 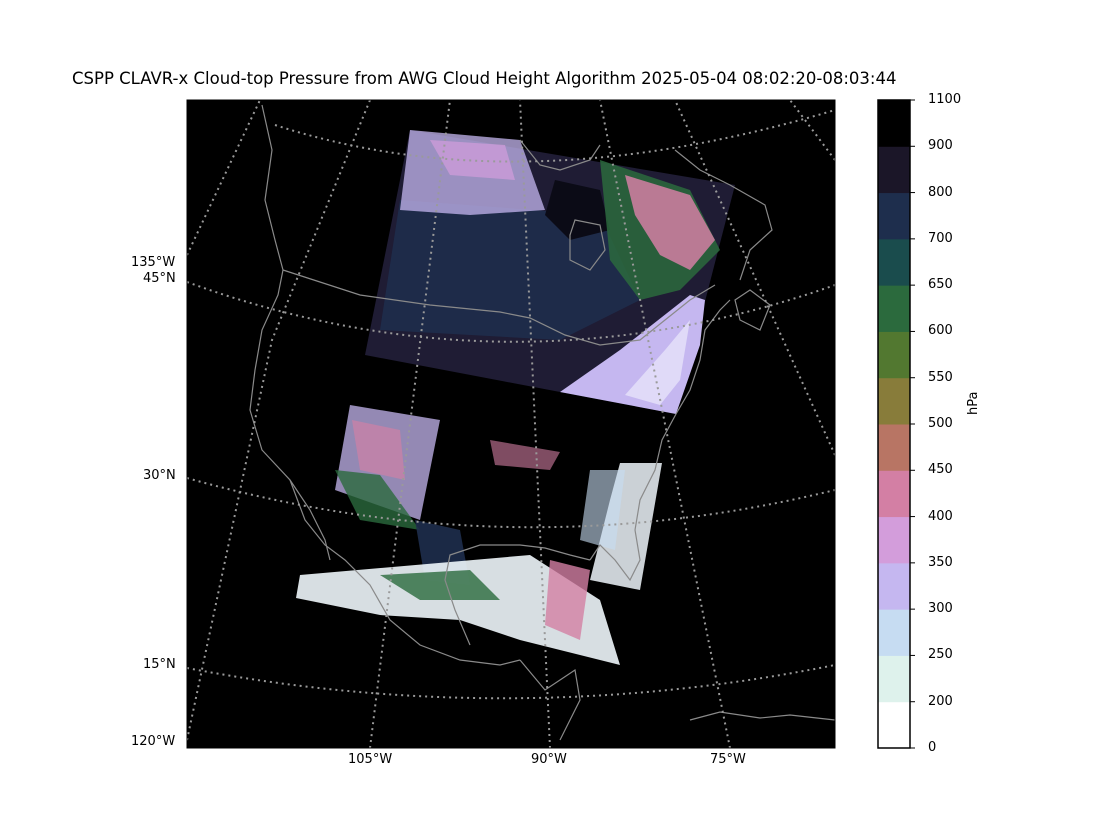 What do you see at coordinates (517, 595) in the screenshot?
I see `gulf-of-mexico-coast` at bounding box center [517, 595].